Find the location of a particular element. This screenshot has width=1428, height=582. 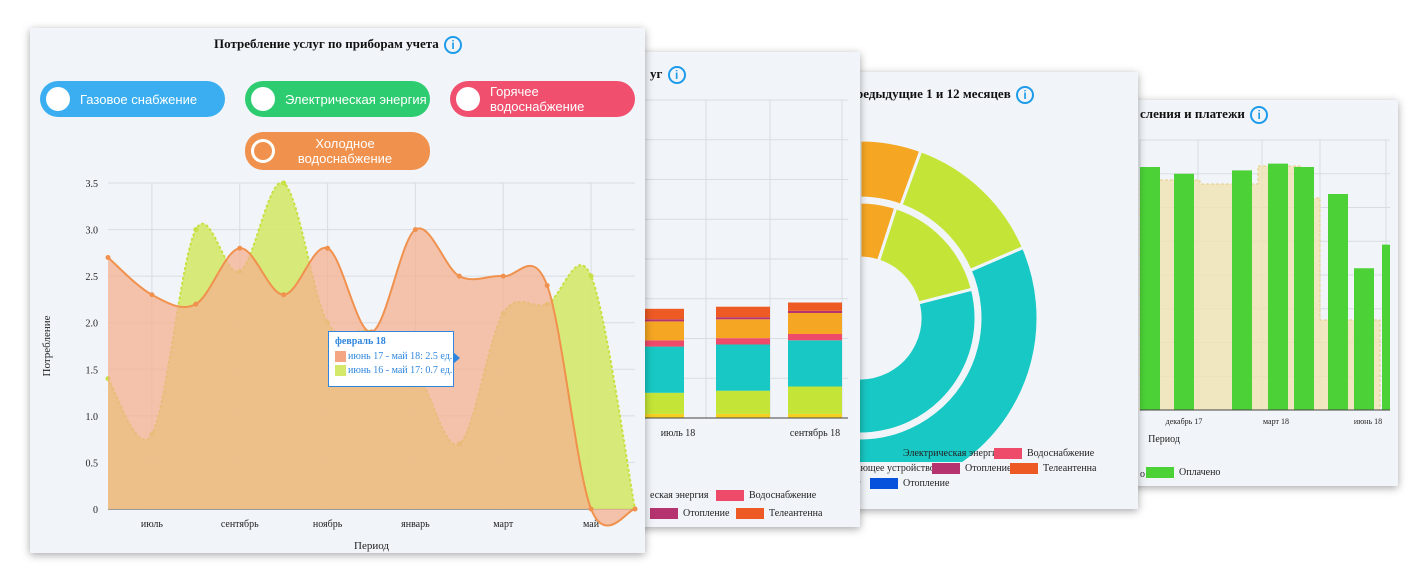

toggle-label: Холодное водоснабжение is located at coordinates (345, 151).